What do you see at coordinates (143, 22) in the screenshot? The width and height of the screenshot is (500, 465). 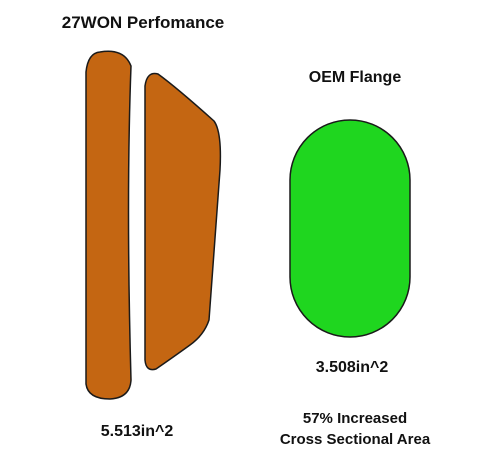 I see `performance-title: 27WON Perfomance` at bounding box center [143, 22].